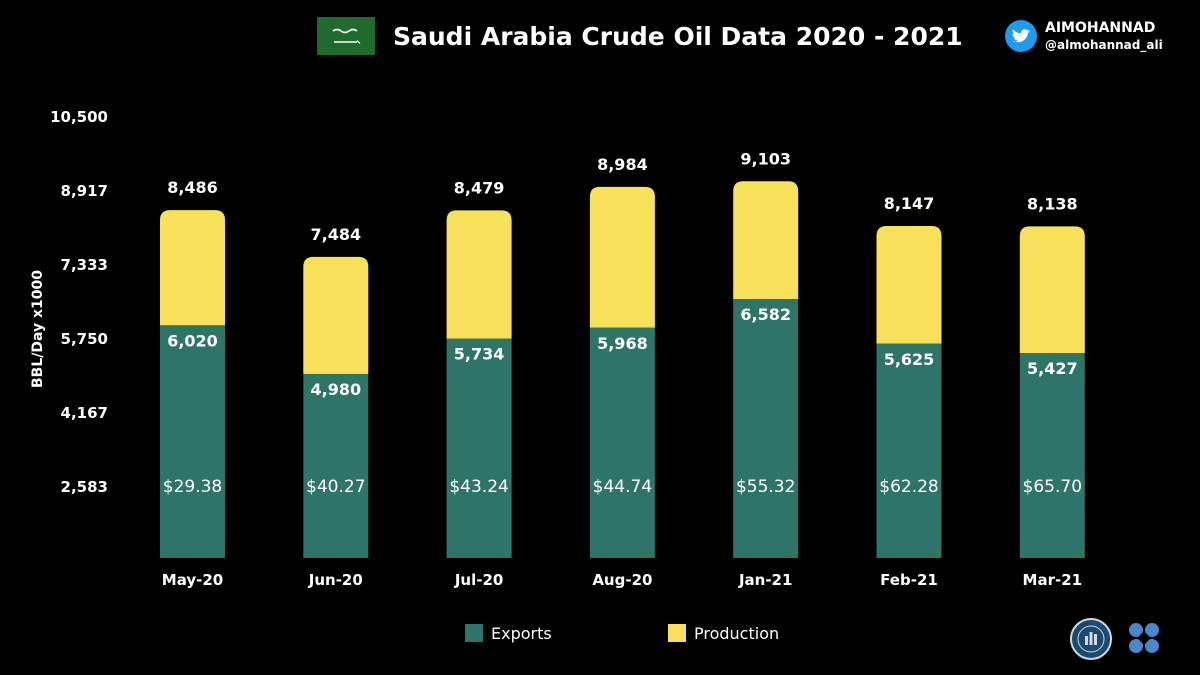  Describe the element at coordinates (84, 339) in the screenshot. I see `y-tick-label: 5,750` at that location.